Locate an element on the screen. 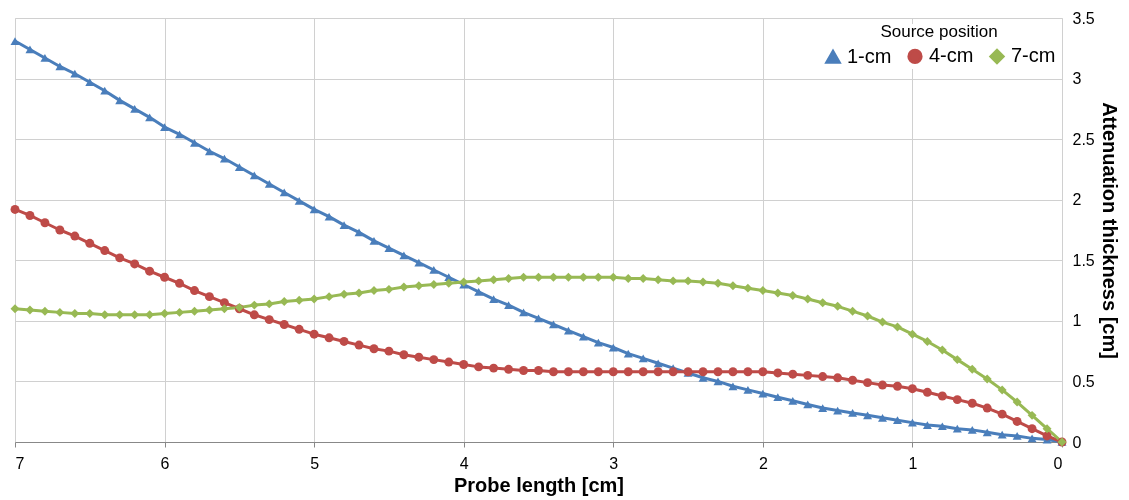  y-tick-label: 0.5 is located at coordinates (1083, 381).